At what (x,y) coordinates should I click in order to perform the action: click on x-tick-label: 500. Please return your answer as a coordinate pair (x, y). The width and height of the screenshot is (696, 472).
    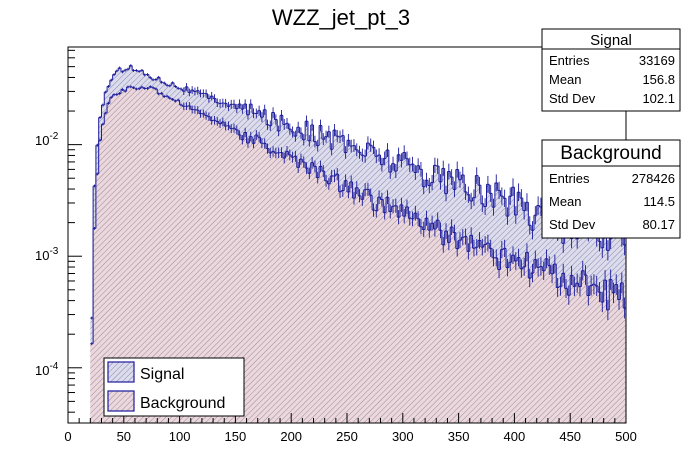
    Looking at the image, I should click on (626, 436).